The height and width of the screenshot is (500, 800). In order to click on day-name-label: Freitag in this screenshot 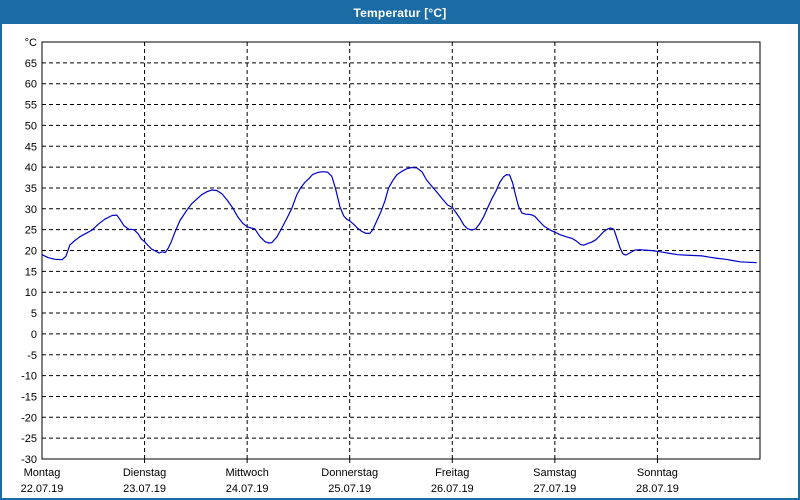, I will do `click(452, 473)`.